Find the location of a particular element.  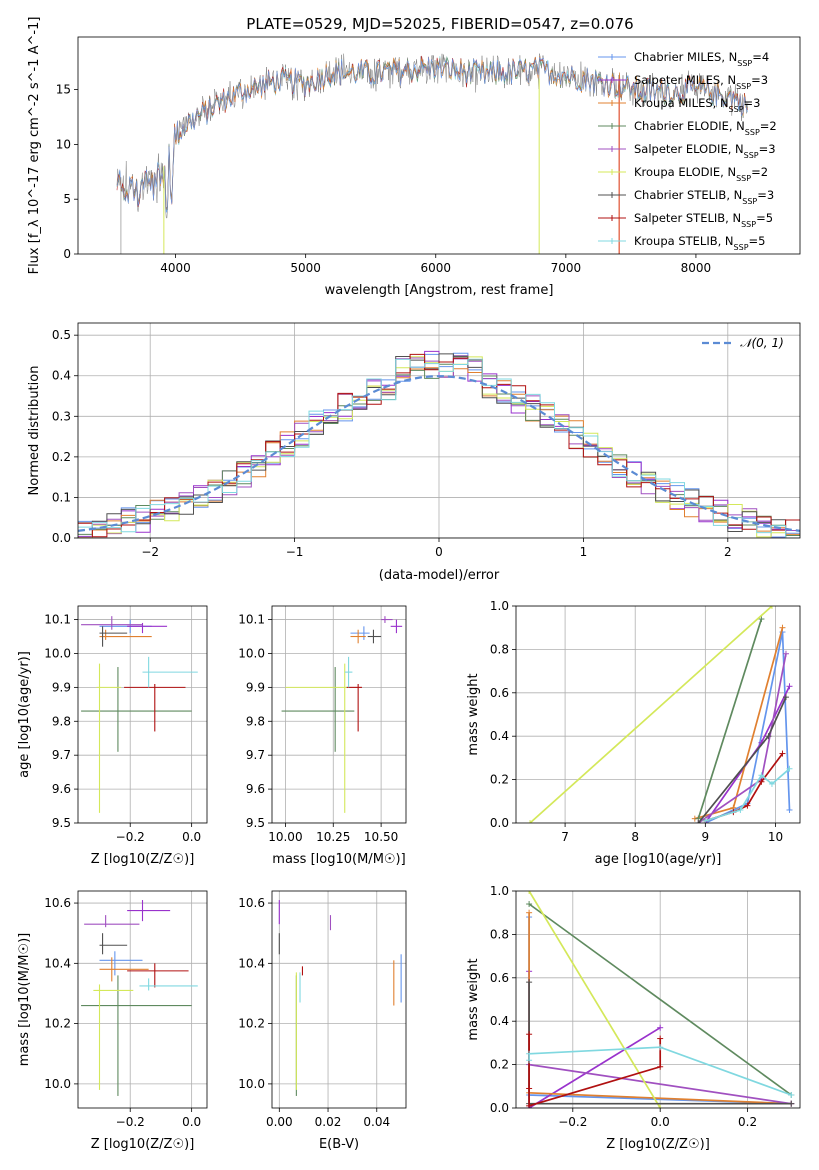

y-tick-label: 10.2 is located at coordinates (57, 1024).